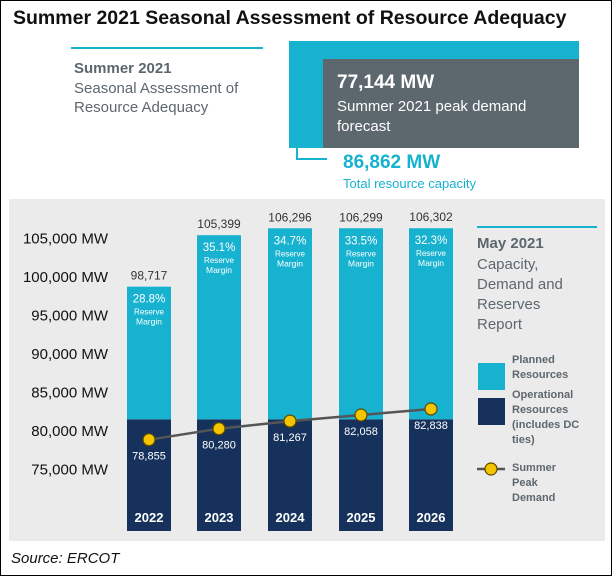  I want to click on legend-label: Operational Resources (includes DC ties), so click(546, 417).